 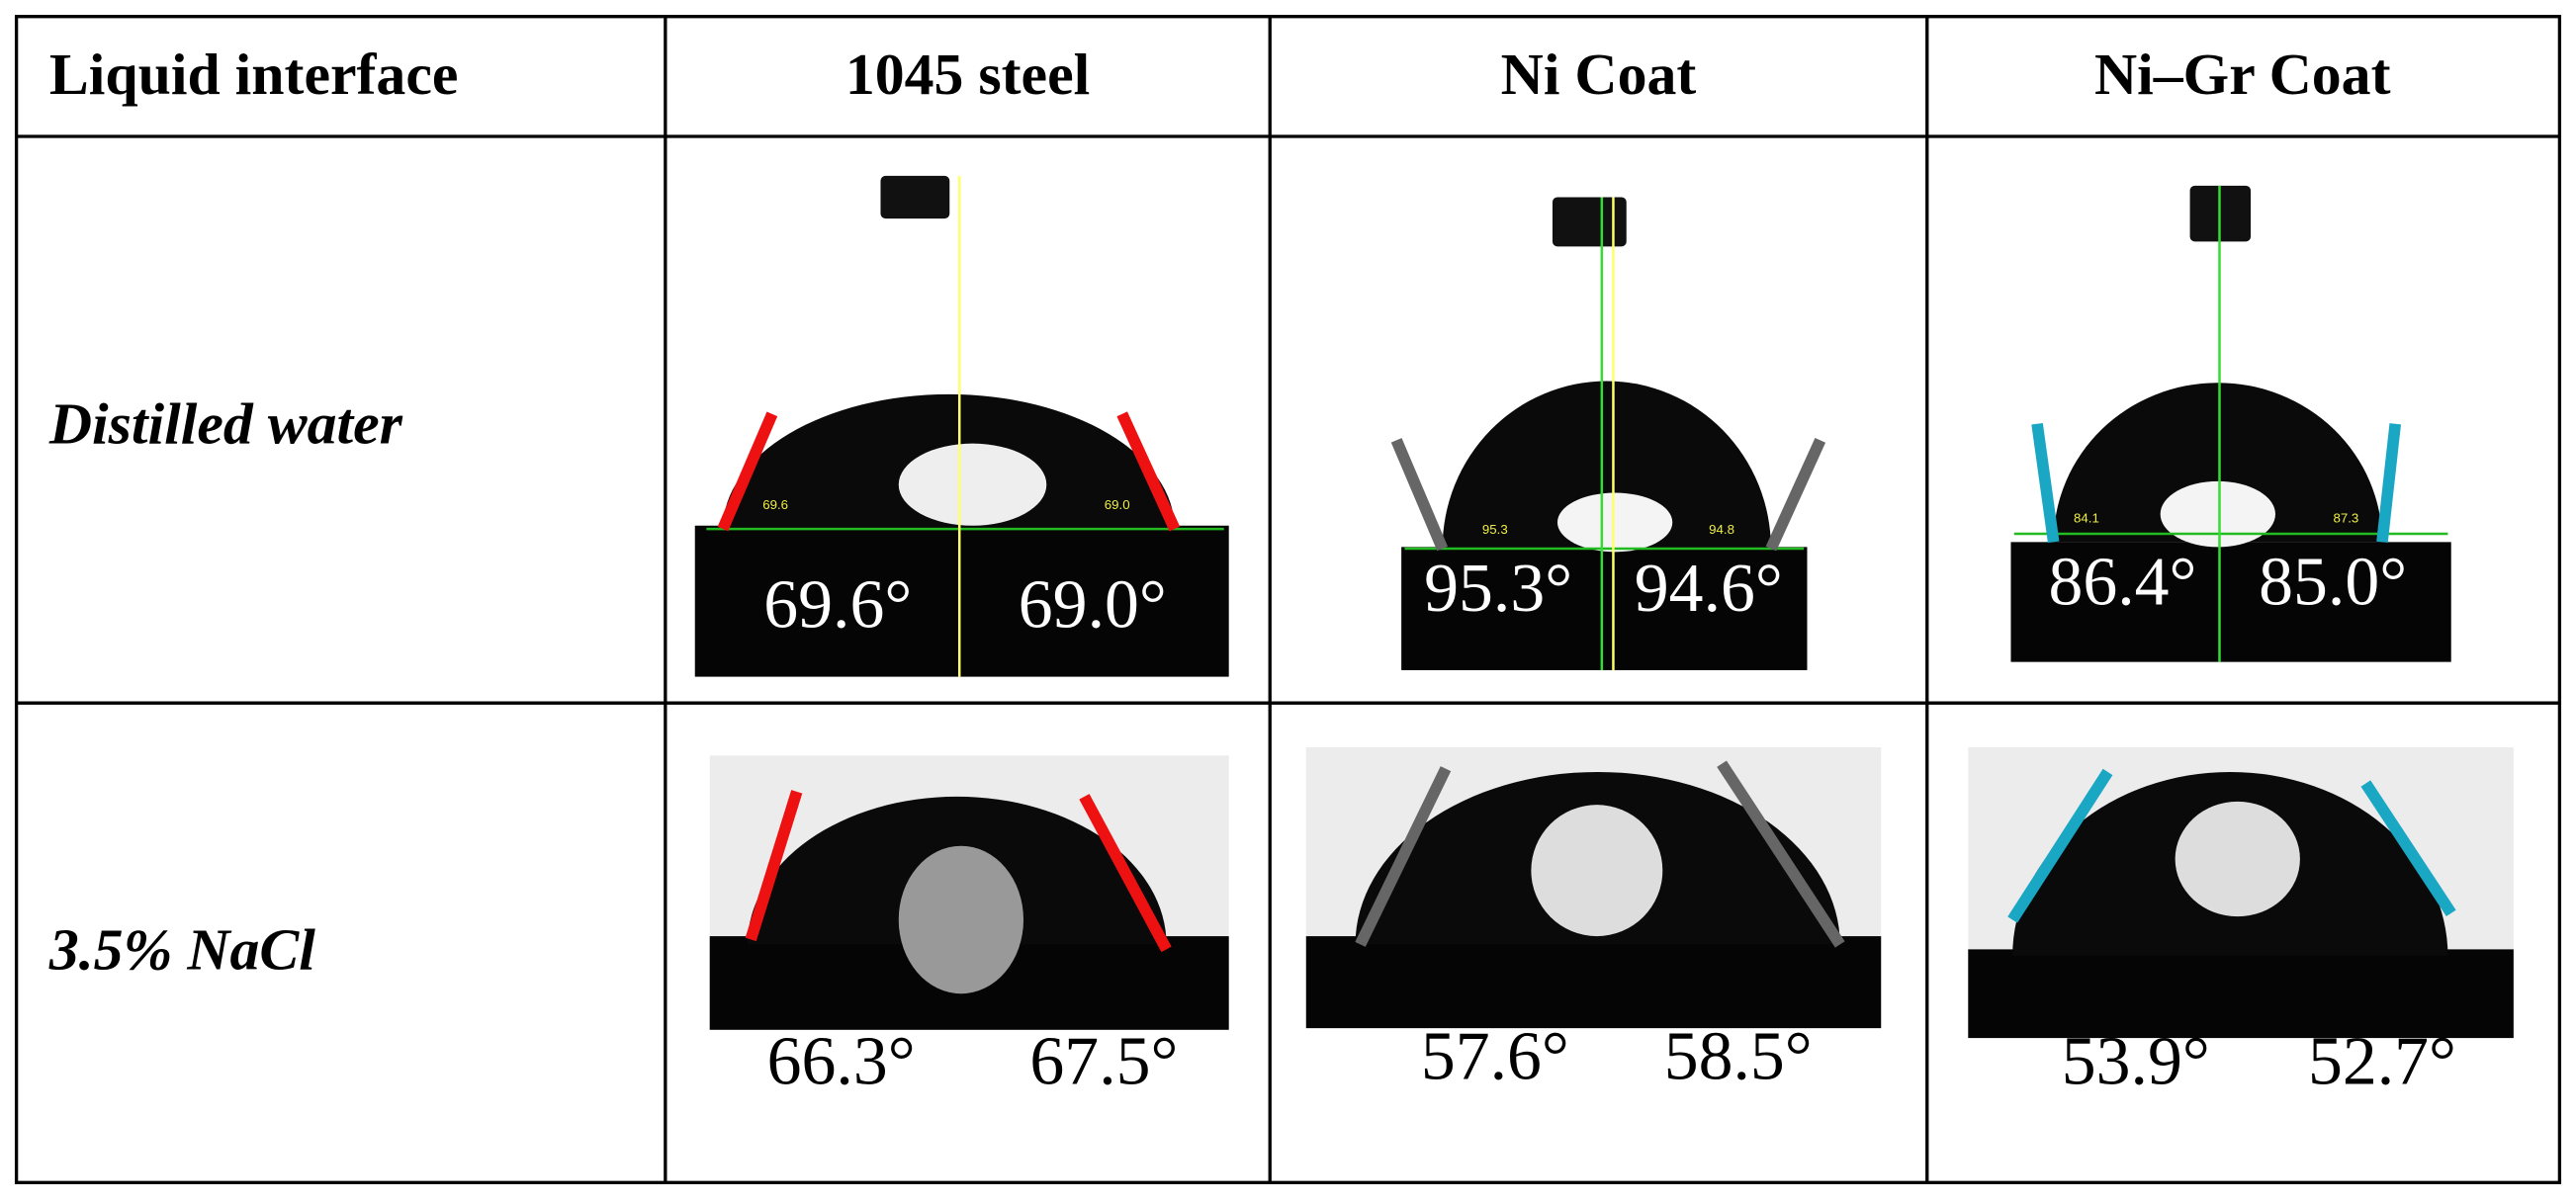 What do you see at coordinates (1709, 589) in the screenshot?
I see `contact-angle: 94.6°` at bounding box center [1709, 589].